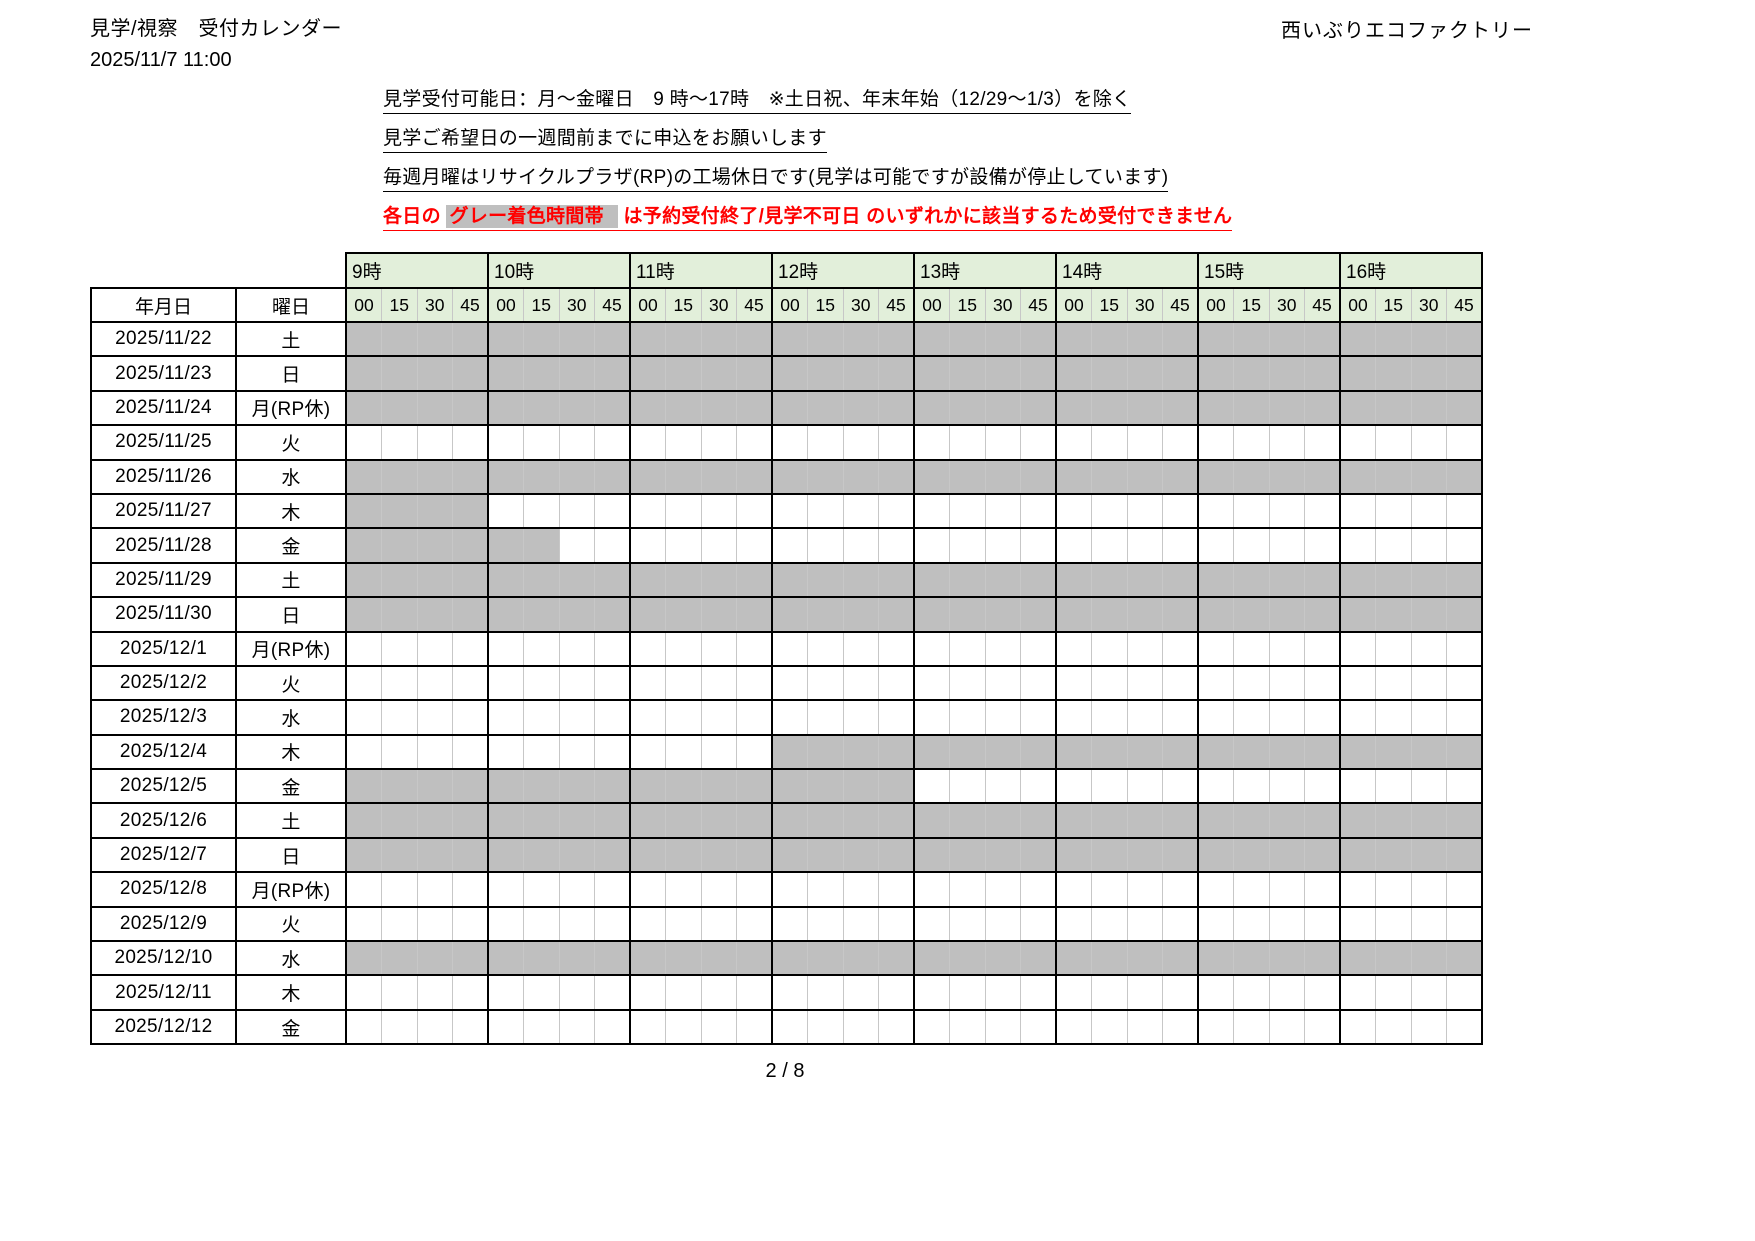  I want to click on hour-header: 13時, so click(985, 270).